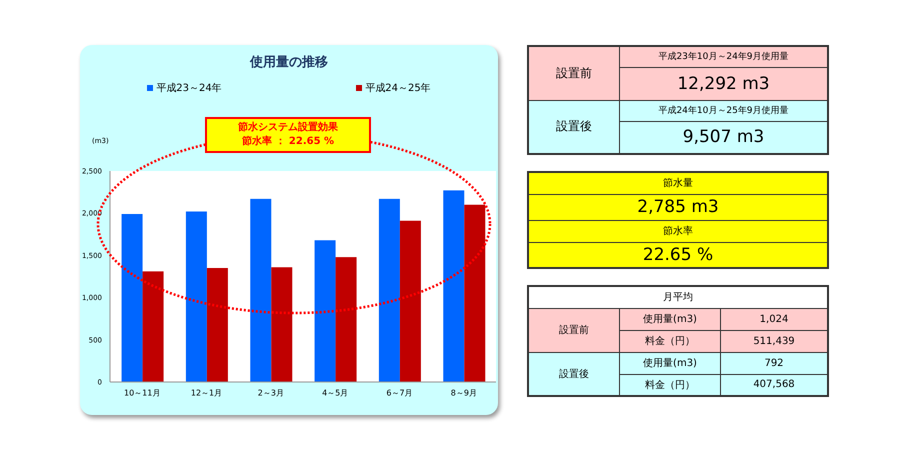 Image resolution: width=900 pixels, height=450 pixels. I want to click on text: 1,024, so click(774, 319).